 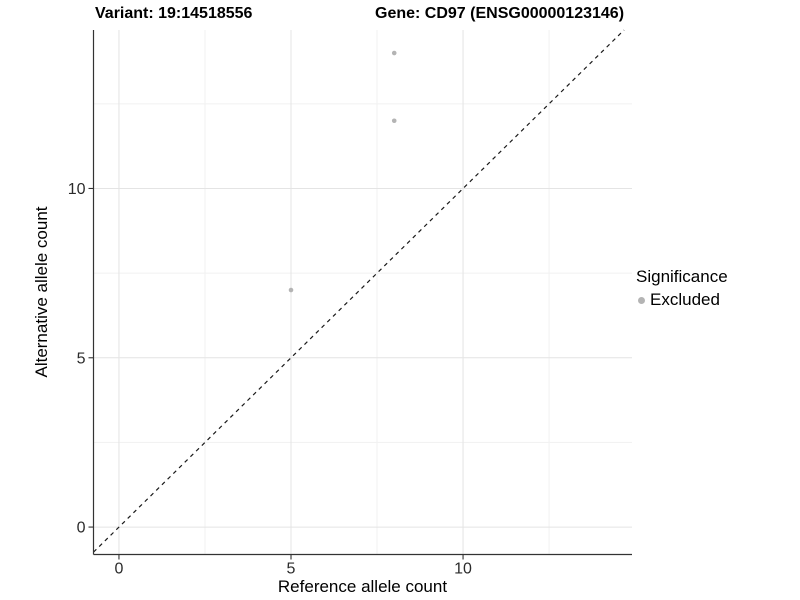 I want to click on x-tick-label: 10, so click(x=463, y=569).